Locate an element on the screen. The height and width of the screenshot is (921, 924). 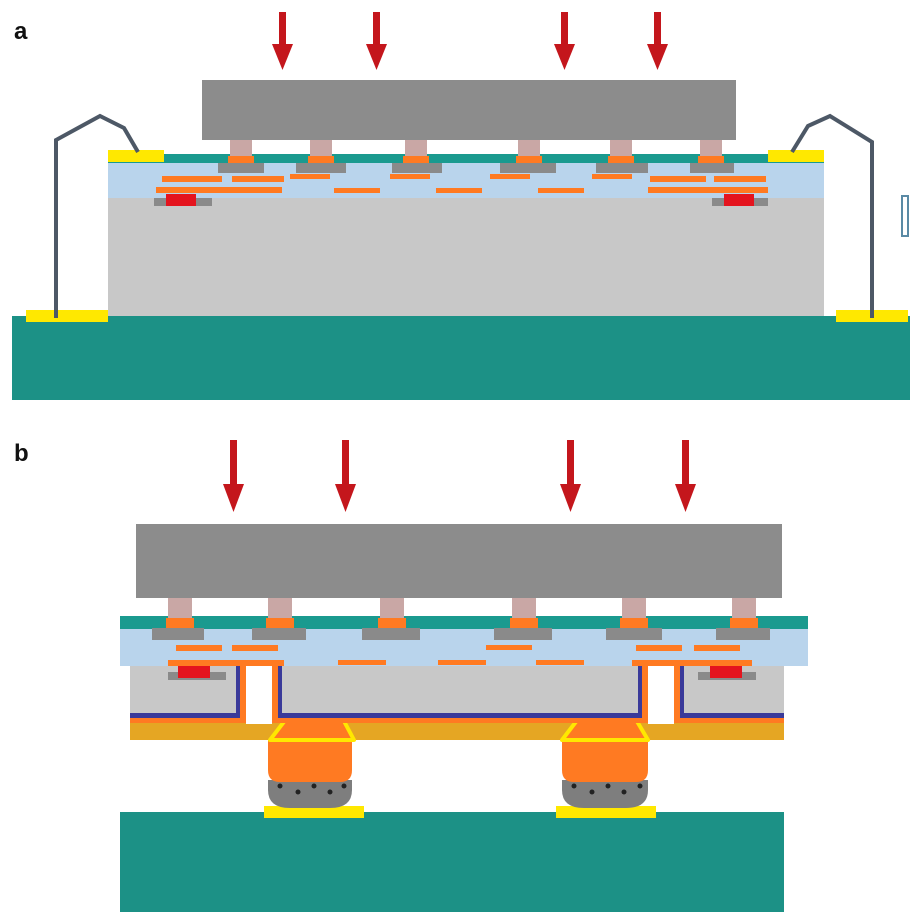
tsv-right is located at coordinates (661, 694).